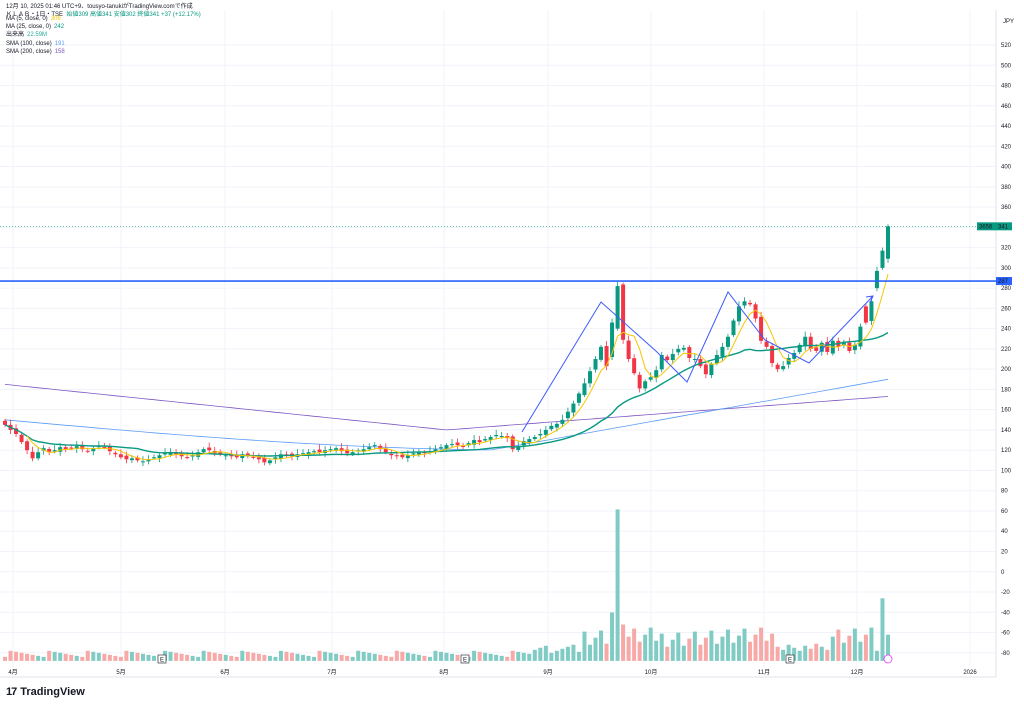 Image resolution: width=1024 pixels, height=708 pixels. What do you see at coordinates (1006, 107) in the screenshot?
I see `y-tick-label: 460` at bounding box center [1006, 107].